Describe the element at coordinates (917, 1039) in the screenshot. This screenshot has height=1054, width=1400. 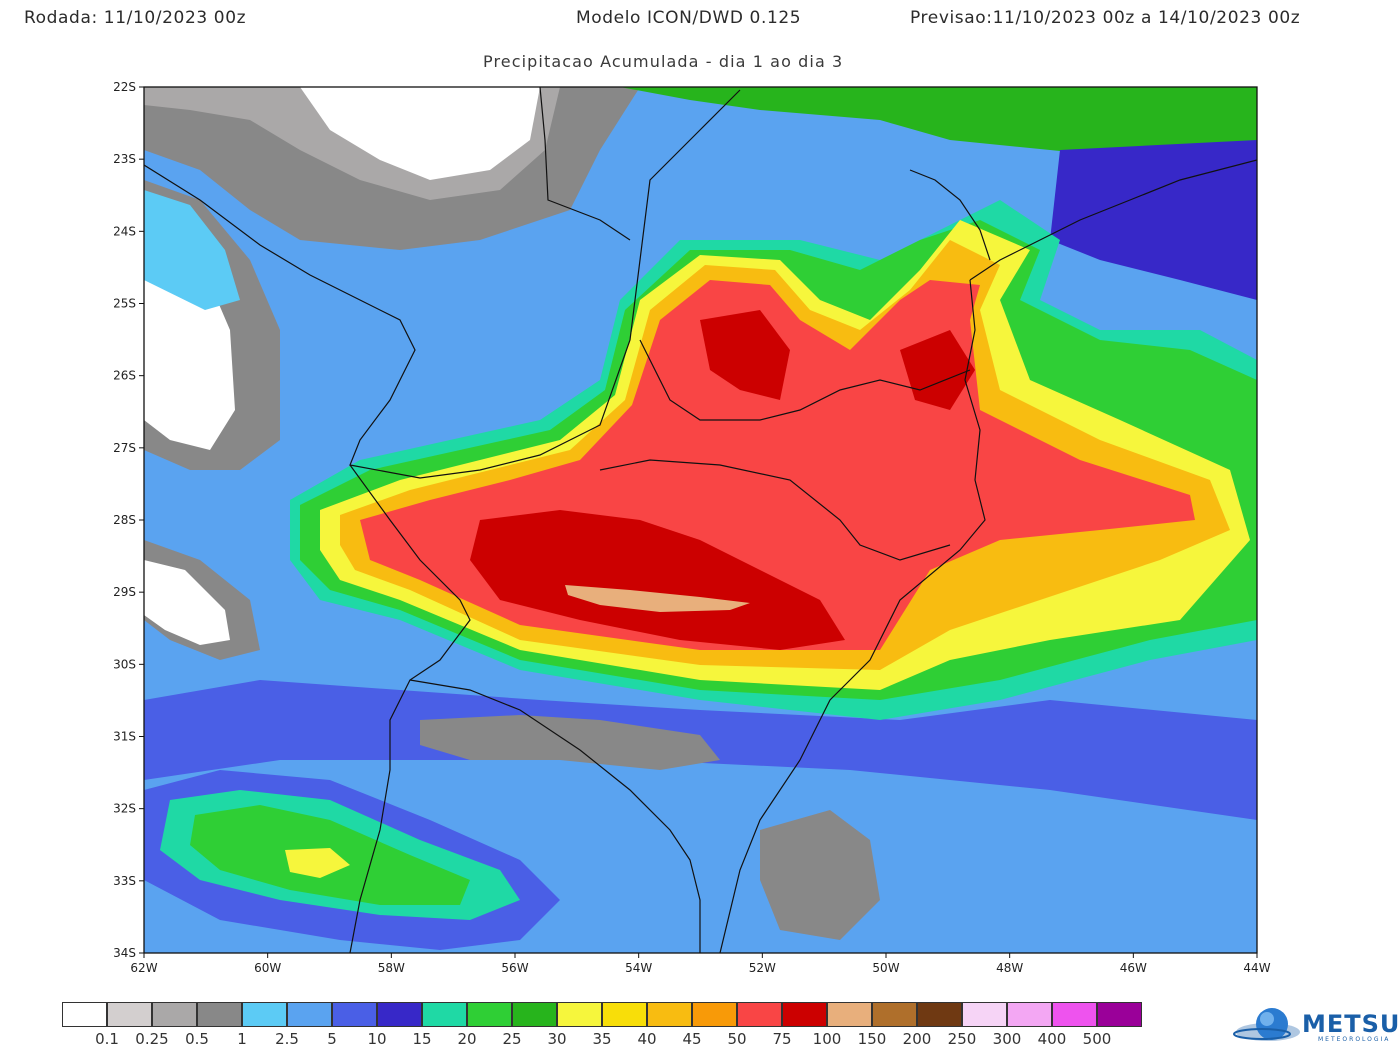
I see `legend-level-label: 200` at that location.